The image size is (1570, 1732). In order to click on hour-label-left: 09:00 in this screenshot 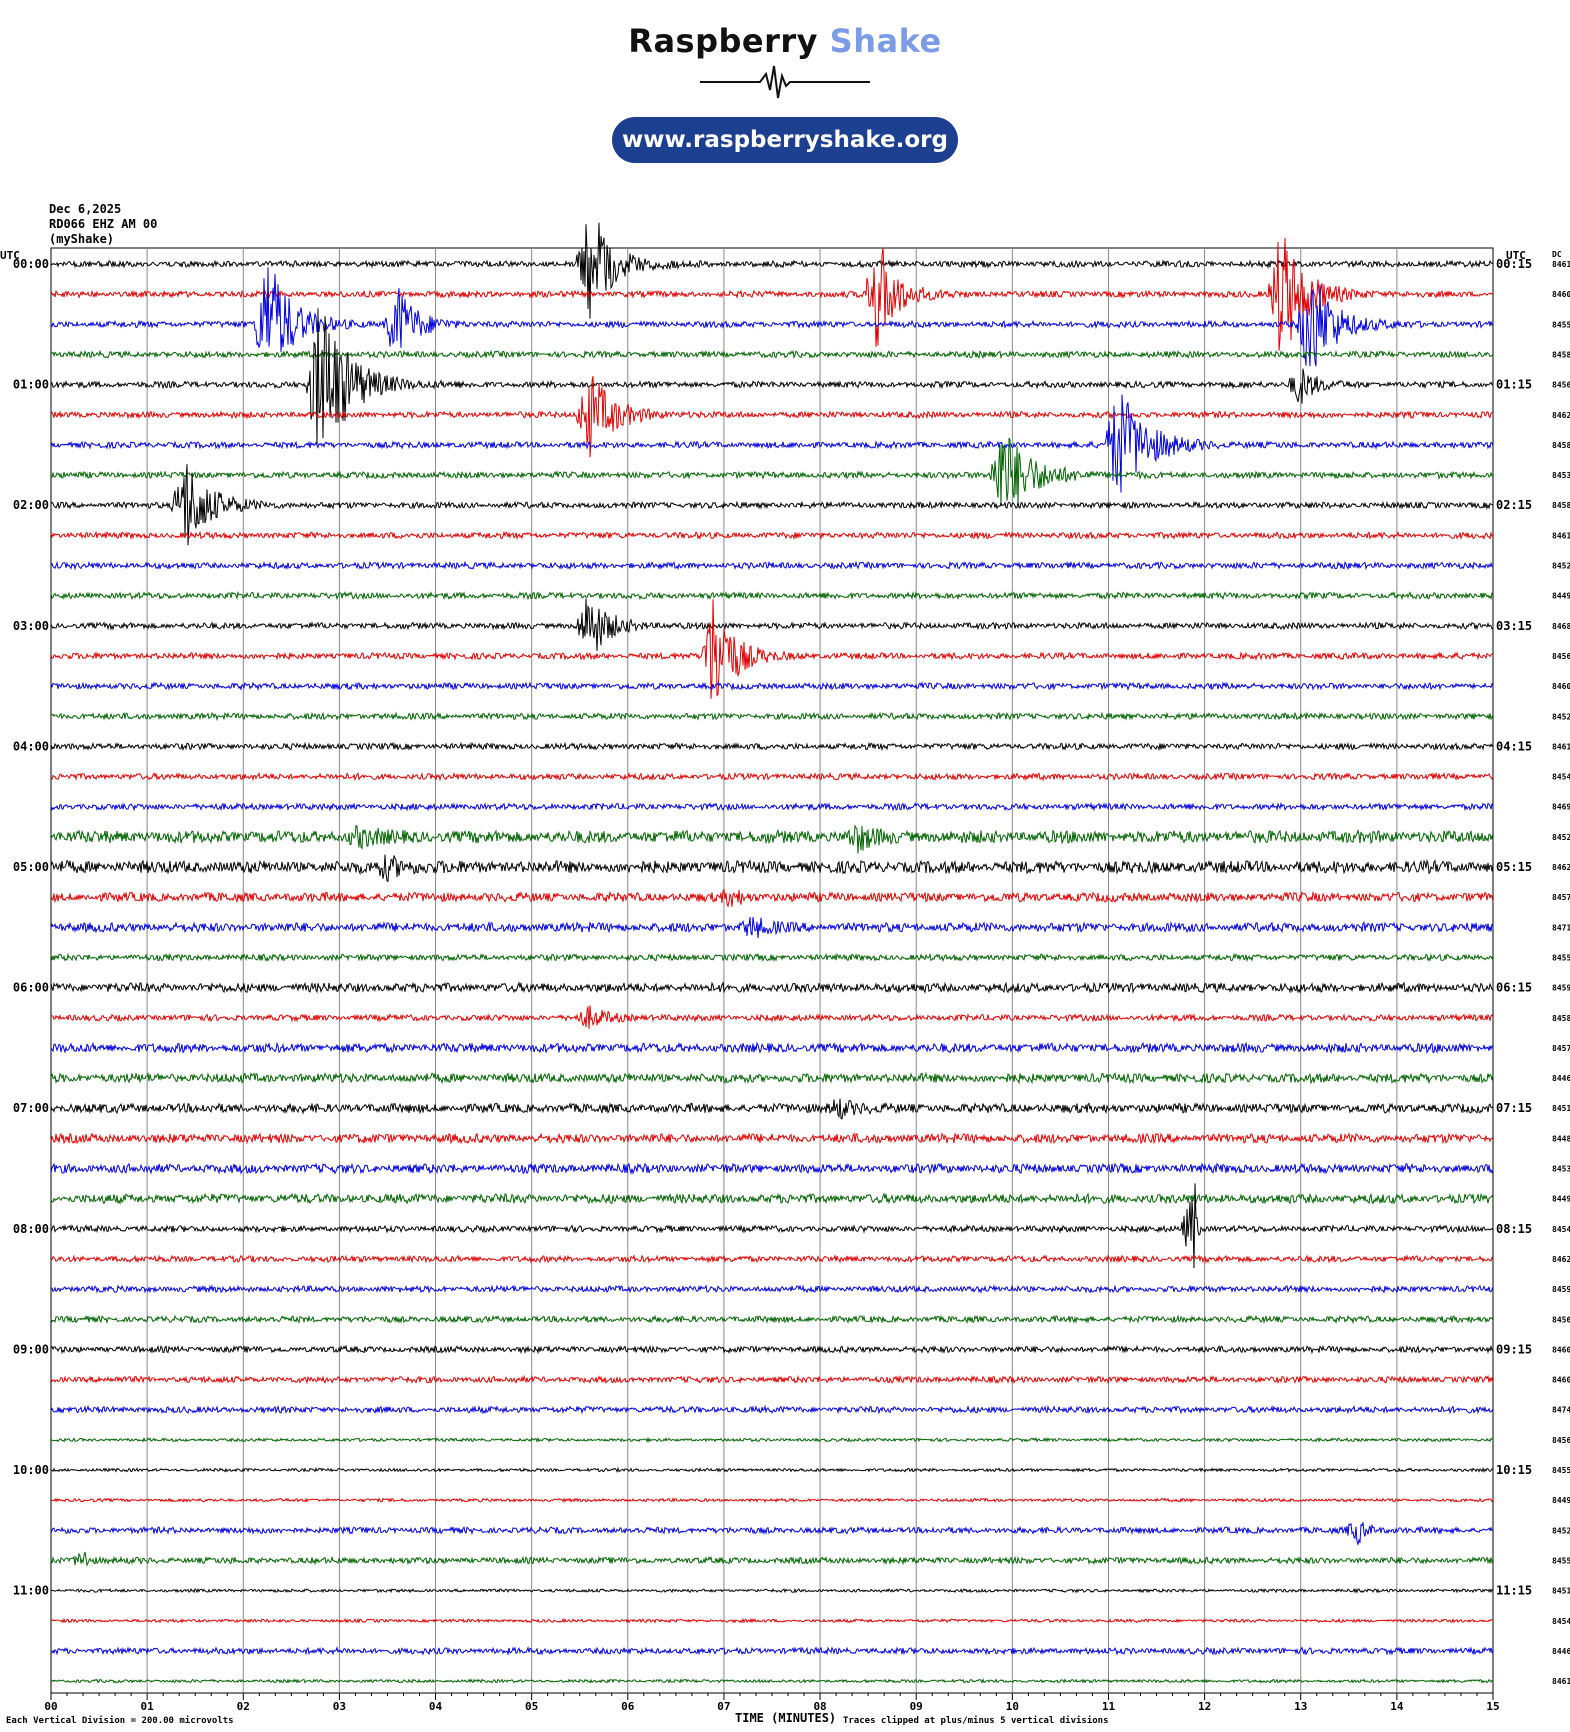, I will do `click(31, 1349)`.